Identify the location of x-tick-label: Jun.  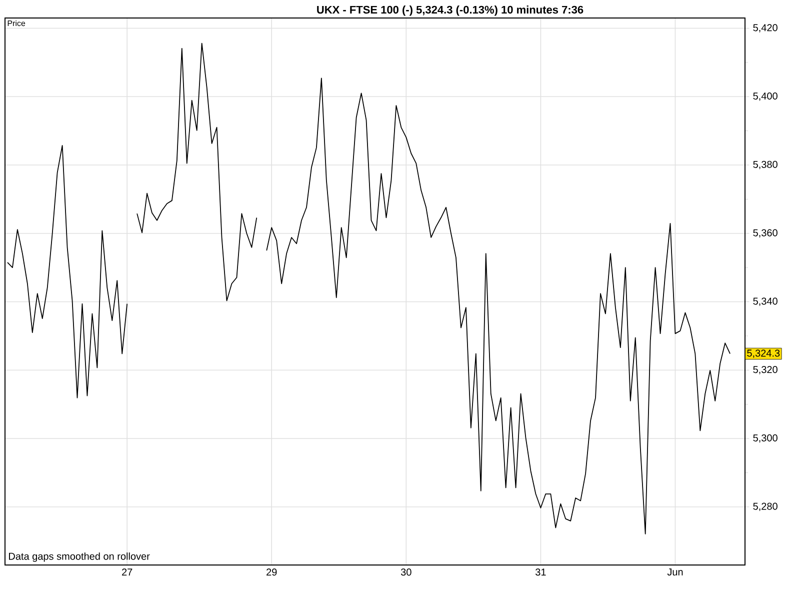
(675, 572).